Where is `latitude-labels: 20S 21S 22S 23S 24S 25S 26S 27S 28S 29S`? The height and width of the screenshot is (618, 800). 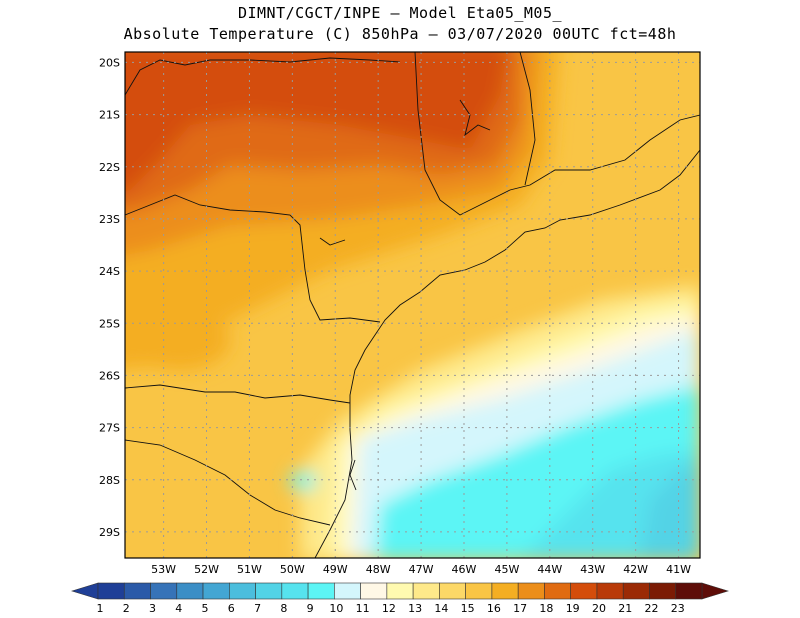
latitude-labels: 20S 21S 22S 23S 24S 25S 26S 27S 28S 29S is located at coordinates (109, 297).